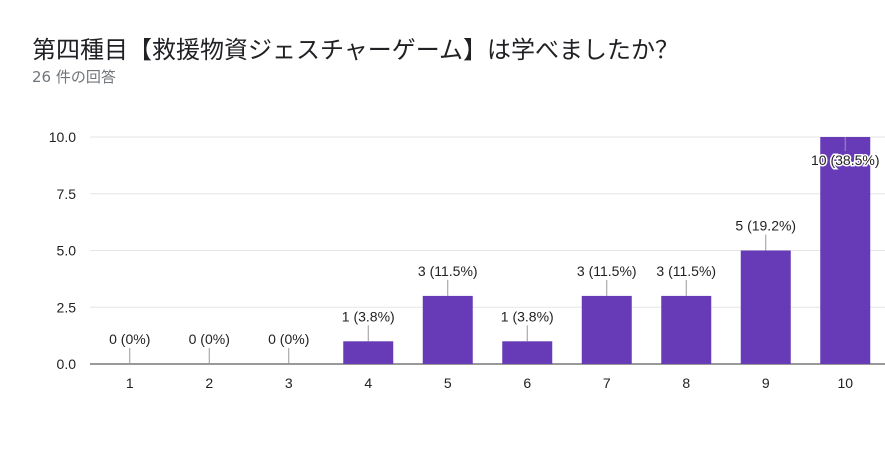 Image resolution: width=885 pixels, height=459 pixels. I want to click on data-label: 5 (19.2%), so click(765, 226).